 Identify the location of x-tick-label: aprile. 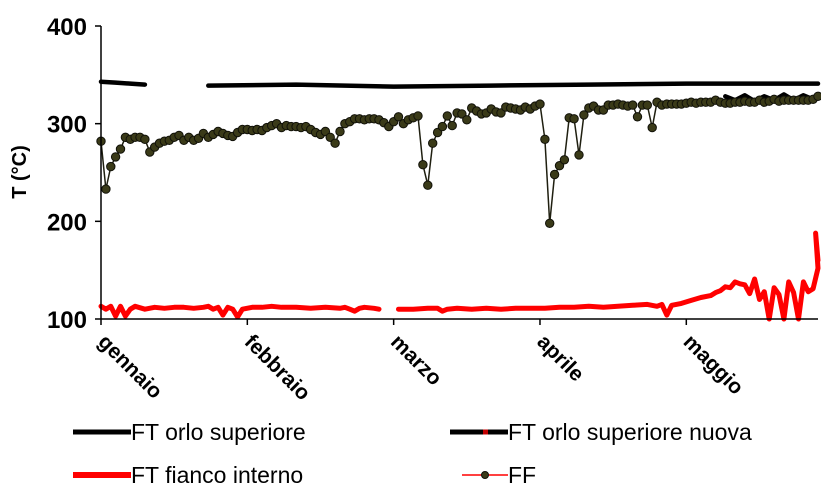
(560, 358).